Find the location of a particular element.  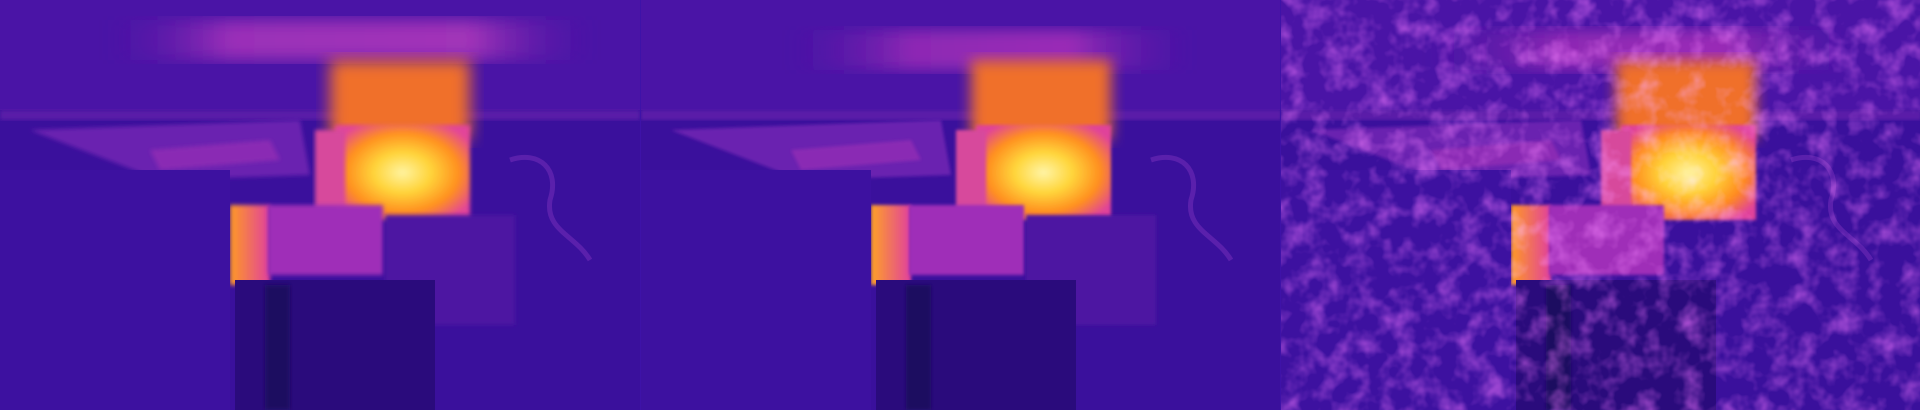

ceiling-heat-band is located at coordinates (350, 40).